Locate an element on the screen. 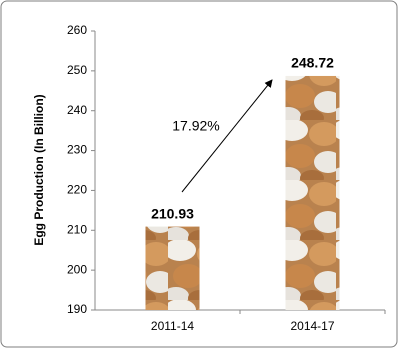  x-tick-label: 2011-14 is located at coordinates (172, 326).